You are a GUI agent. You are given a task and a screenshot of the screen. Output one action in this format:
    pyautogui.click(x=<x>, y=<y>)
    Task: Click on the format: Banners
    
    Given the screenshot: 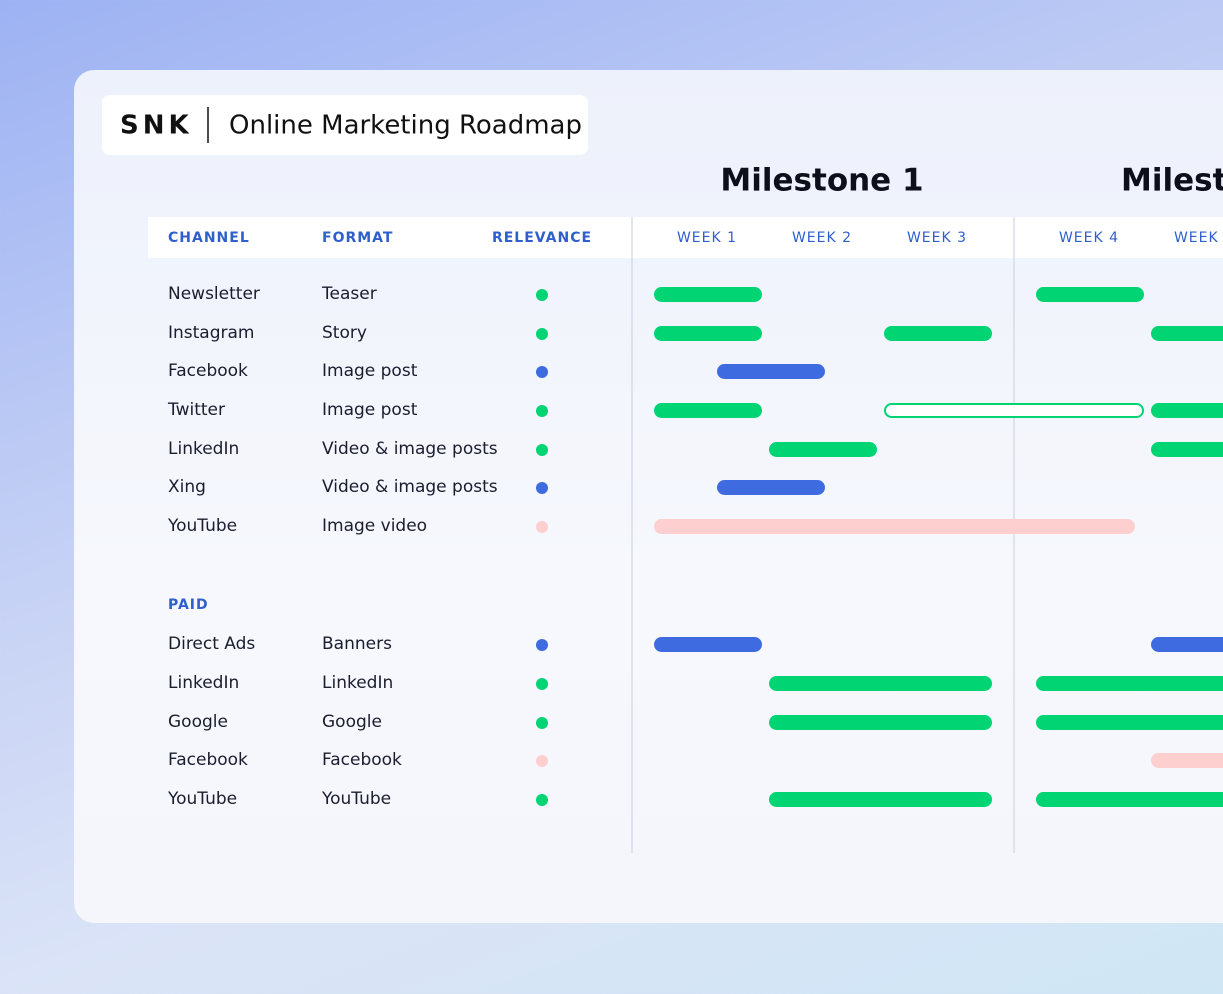 What is the action you would take?
    pyautogui.click(x=357, y=644)
    